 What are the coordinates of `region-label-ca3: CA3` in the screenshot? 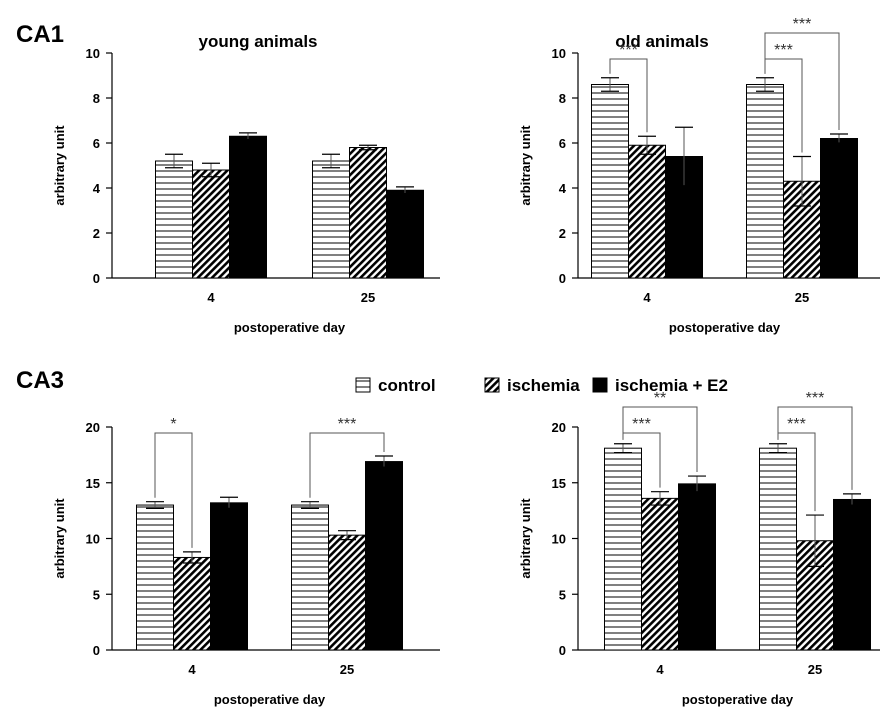 It's located at (40, 380).